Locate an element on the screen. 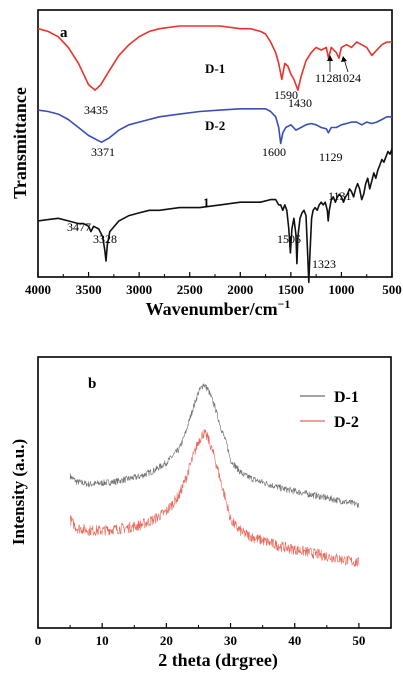  annotation-1-3328: 3328 is located at coordinates (105, 239).